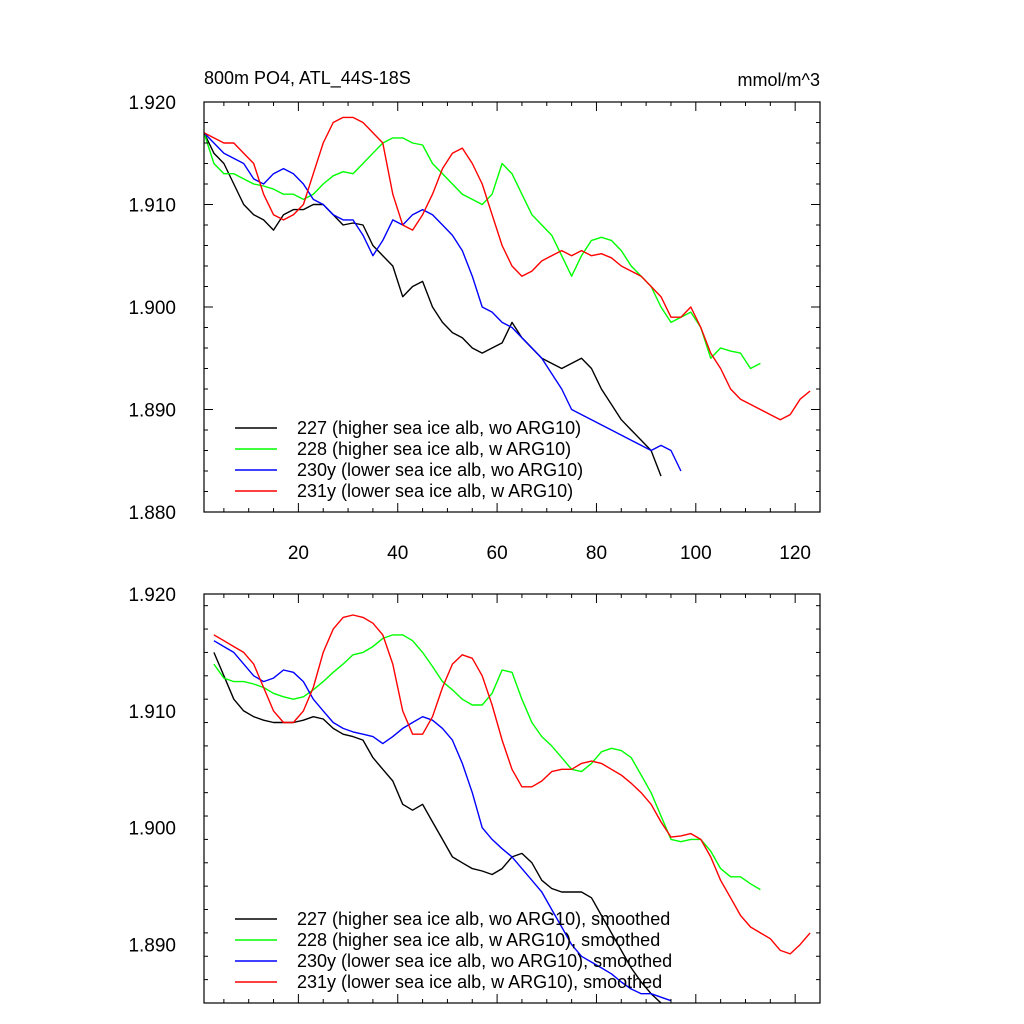  Describe the element at coordinates (795, 553) in the screenshot. I see `x-tick-label: 120` at that location.